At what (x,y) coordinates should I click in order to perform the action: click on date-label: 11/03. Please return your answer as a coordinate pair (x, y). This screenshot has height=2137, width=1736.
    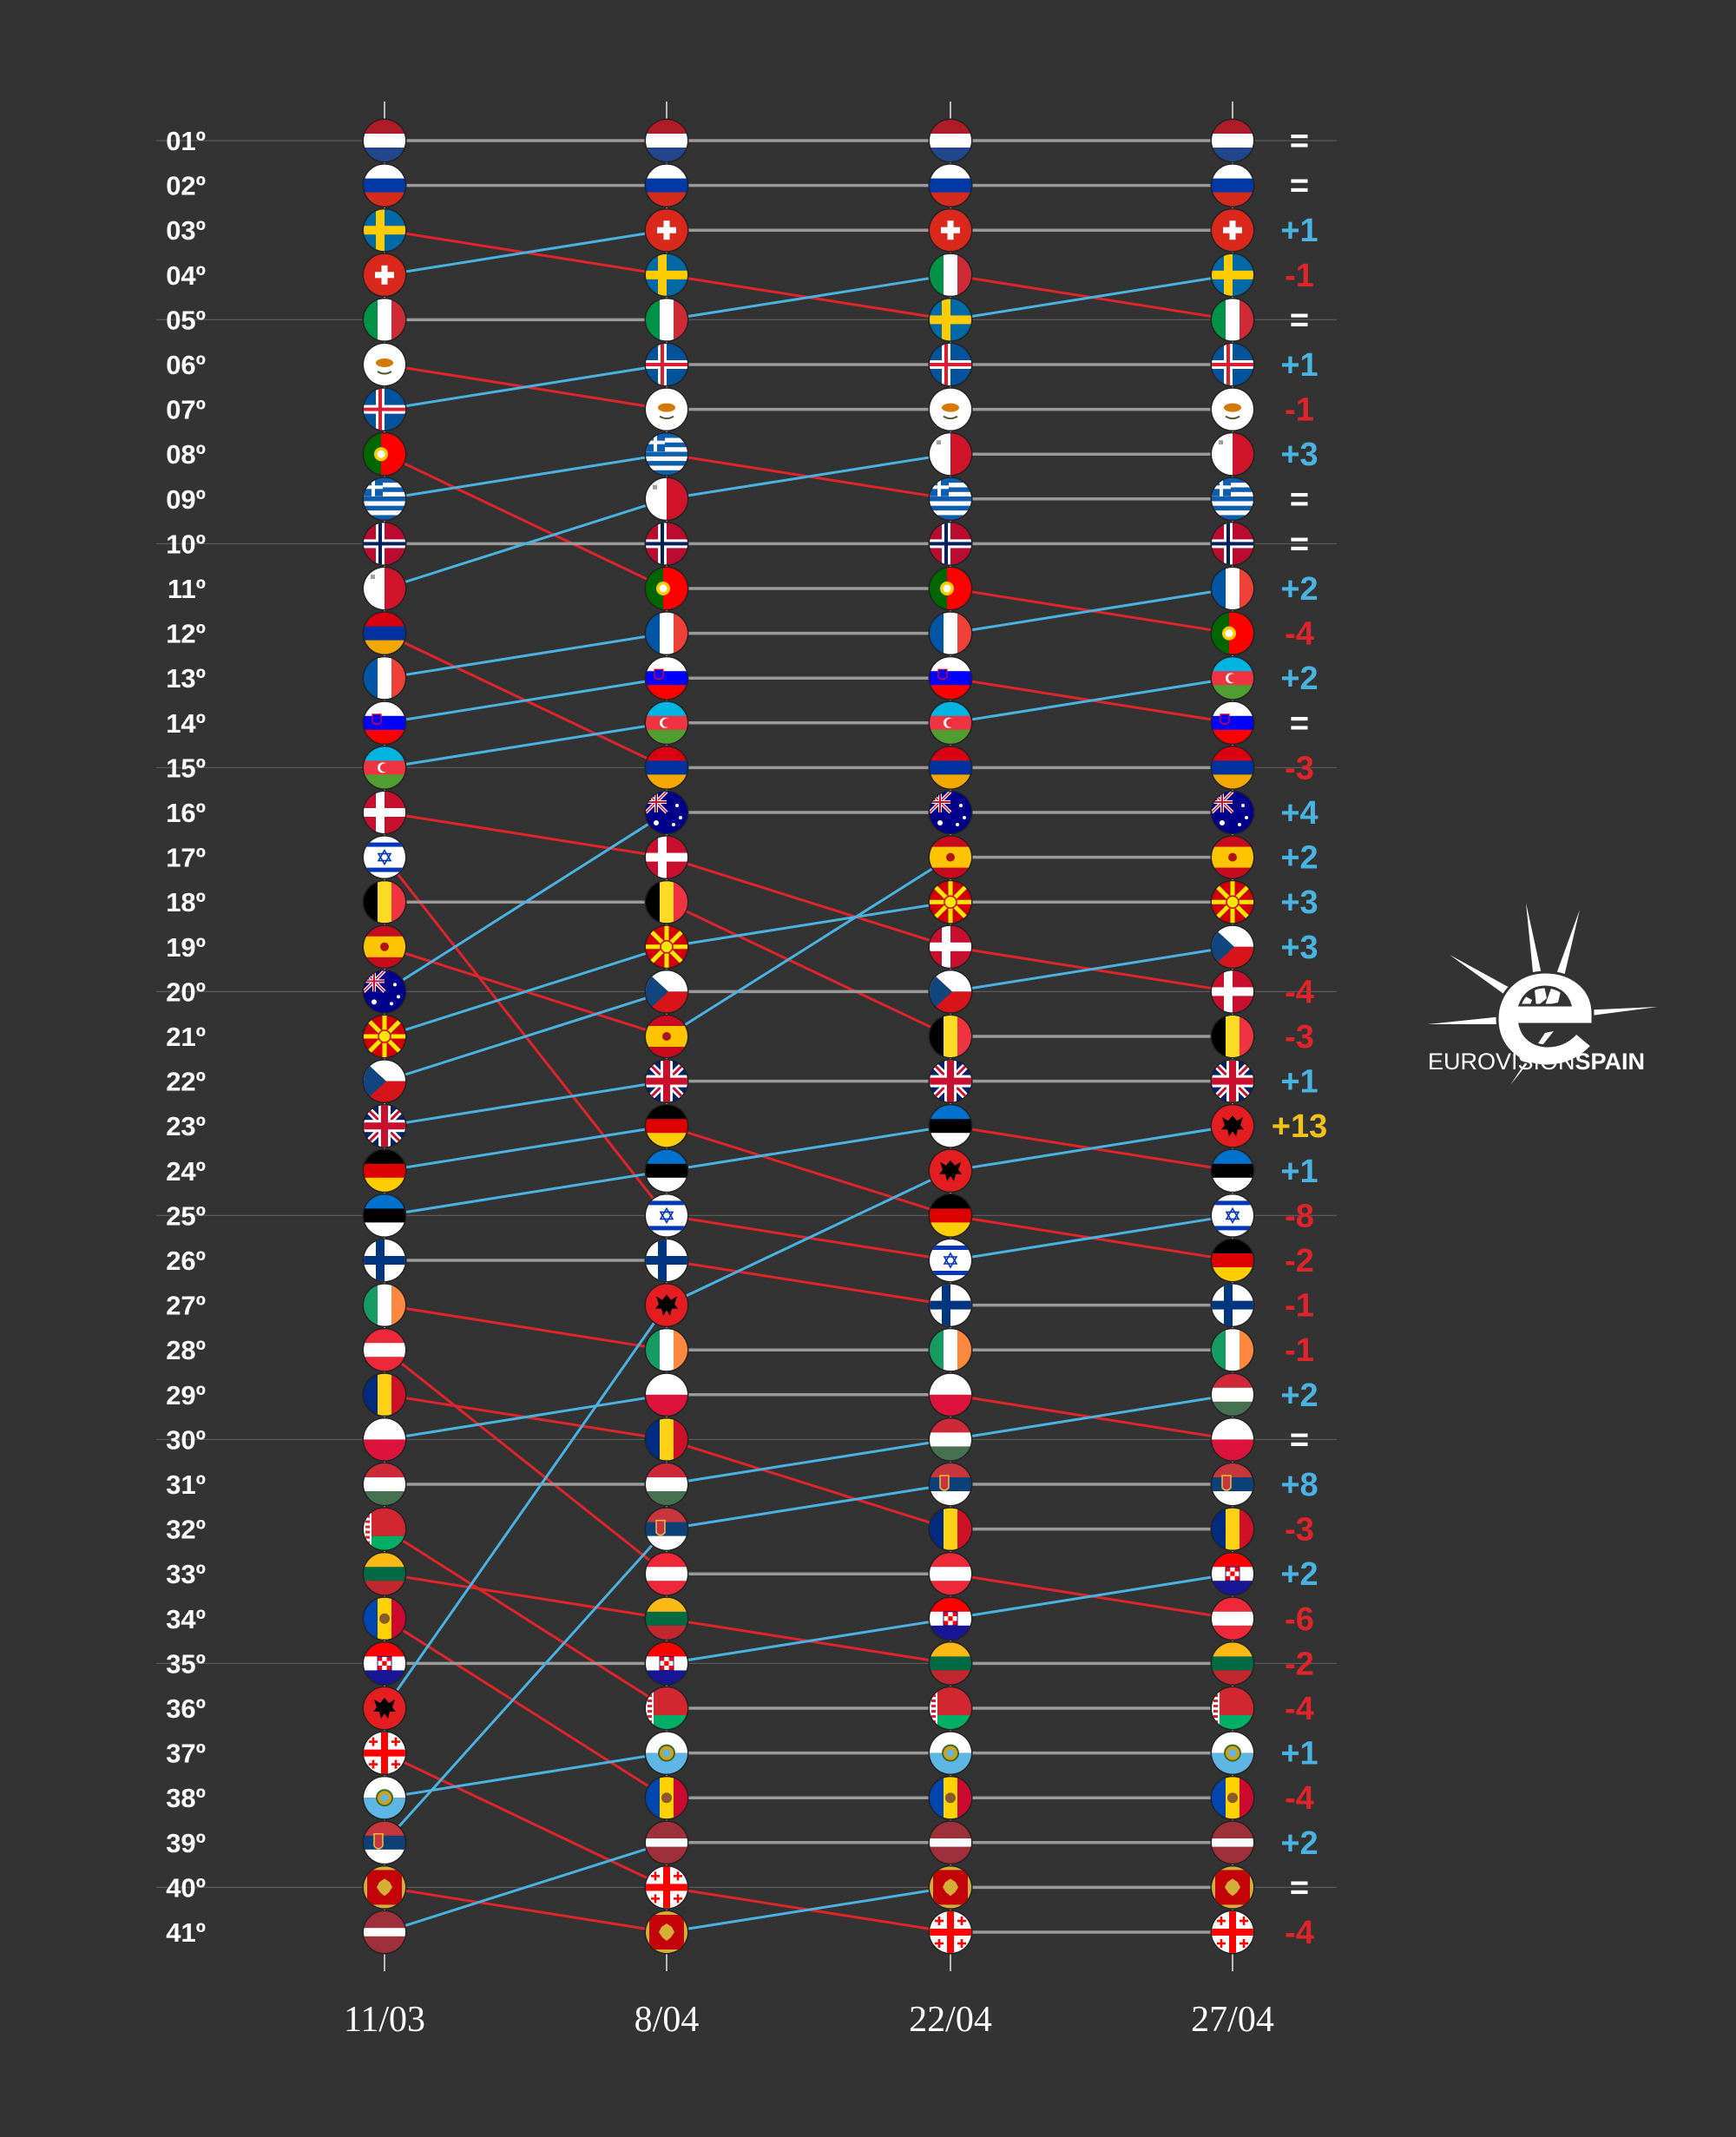
    Looking at the image, I should click on (384, 2020).